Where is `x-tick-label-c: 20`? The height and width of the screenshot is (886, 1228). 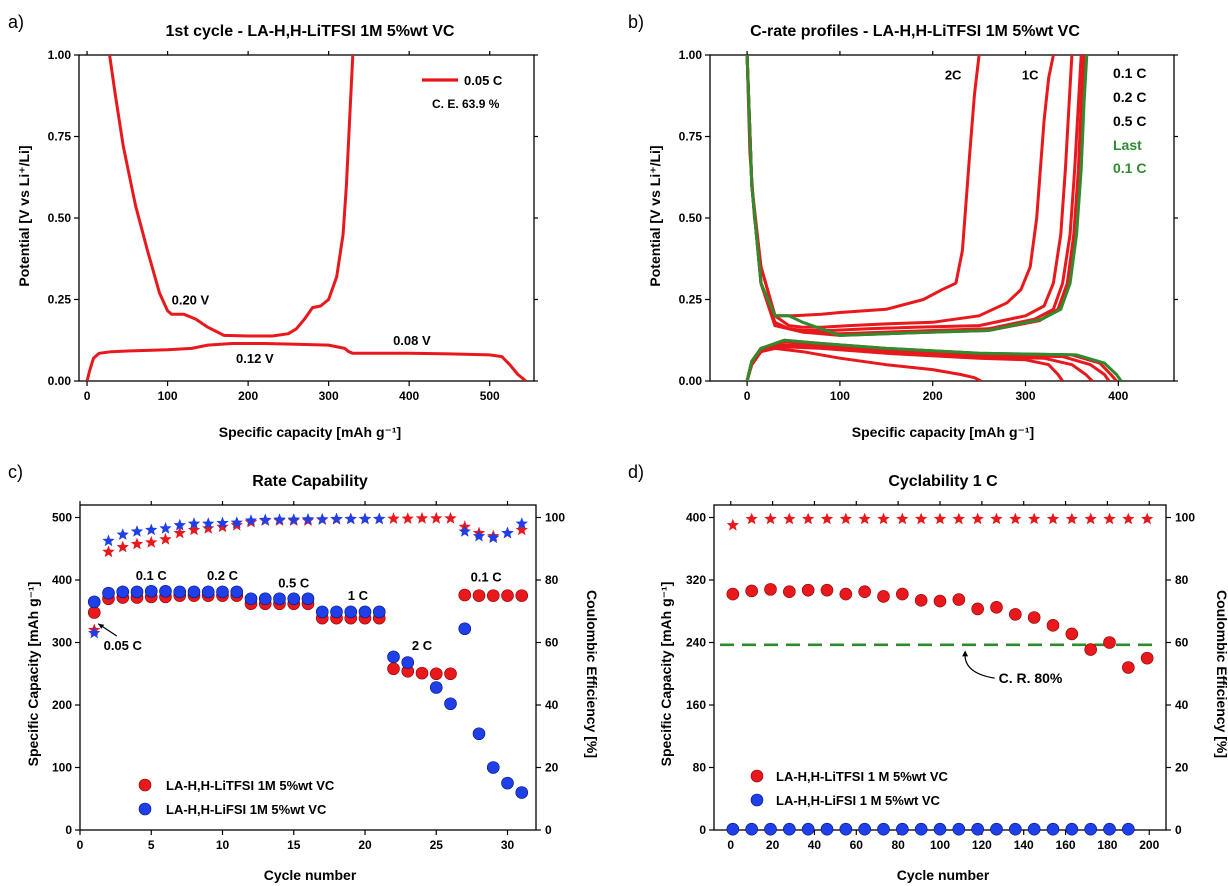 x-tick-label-c: 20 is located at coordinates (365, 845).